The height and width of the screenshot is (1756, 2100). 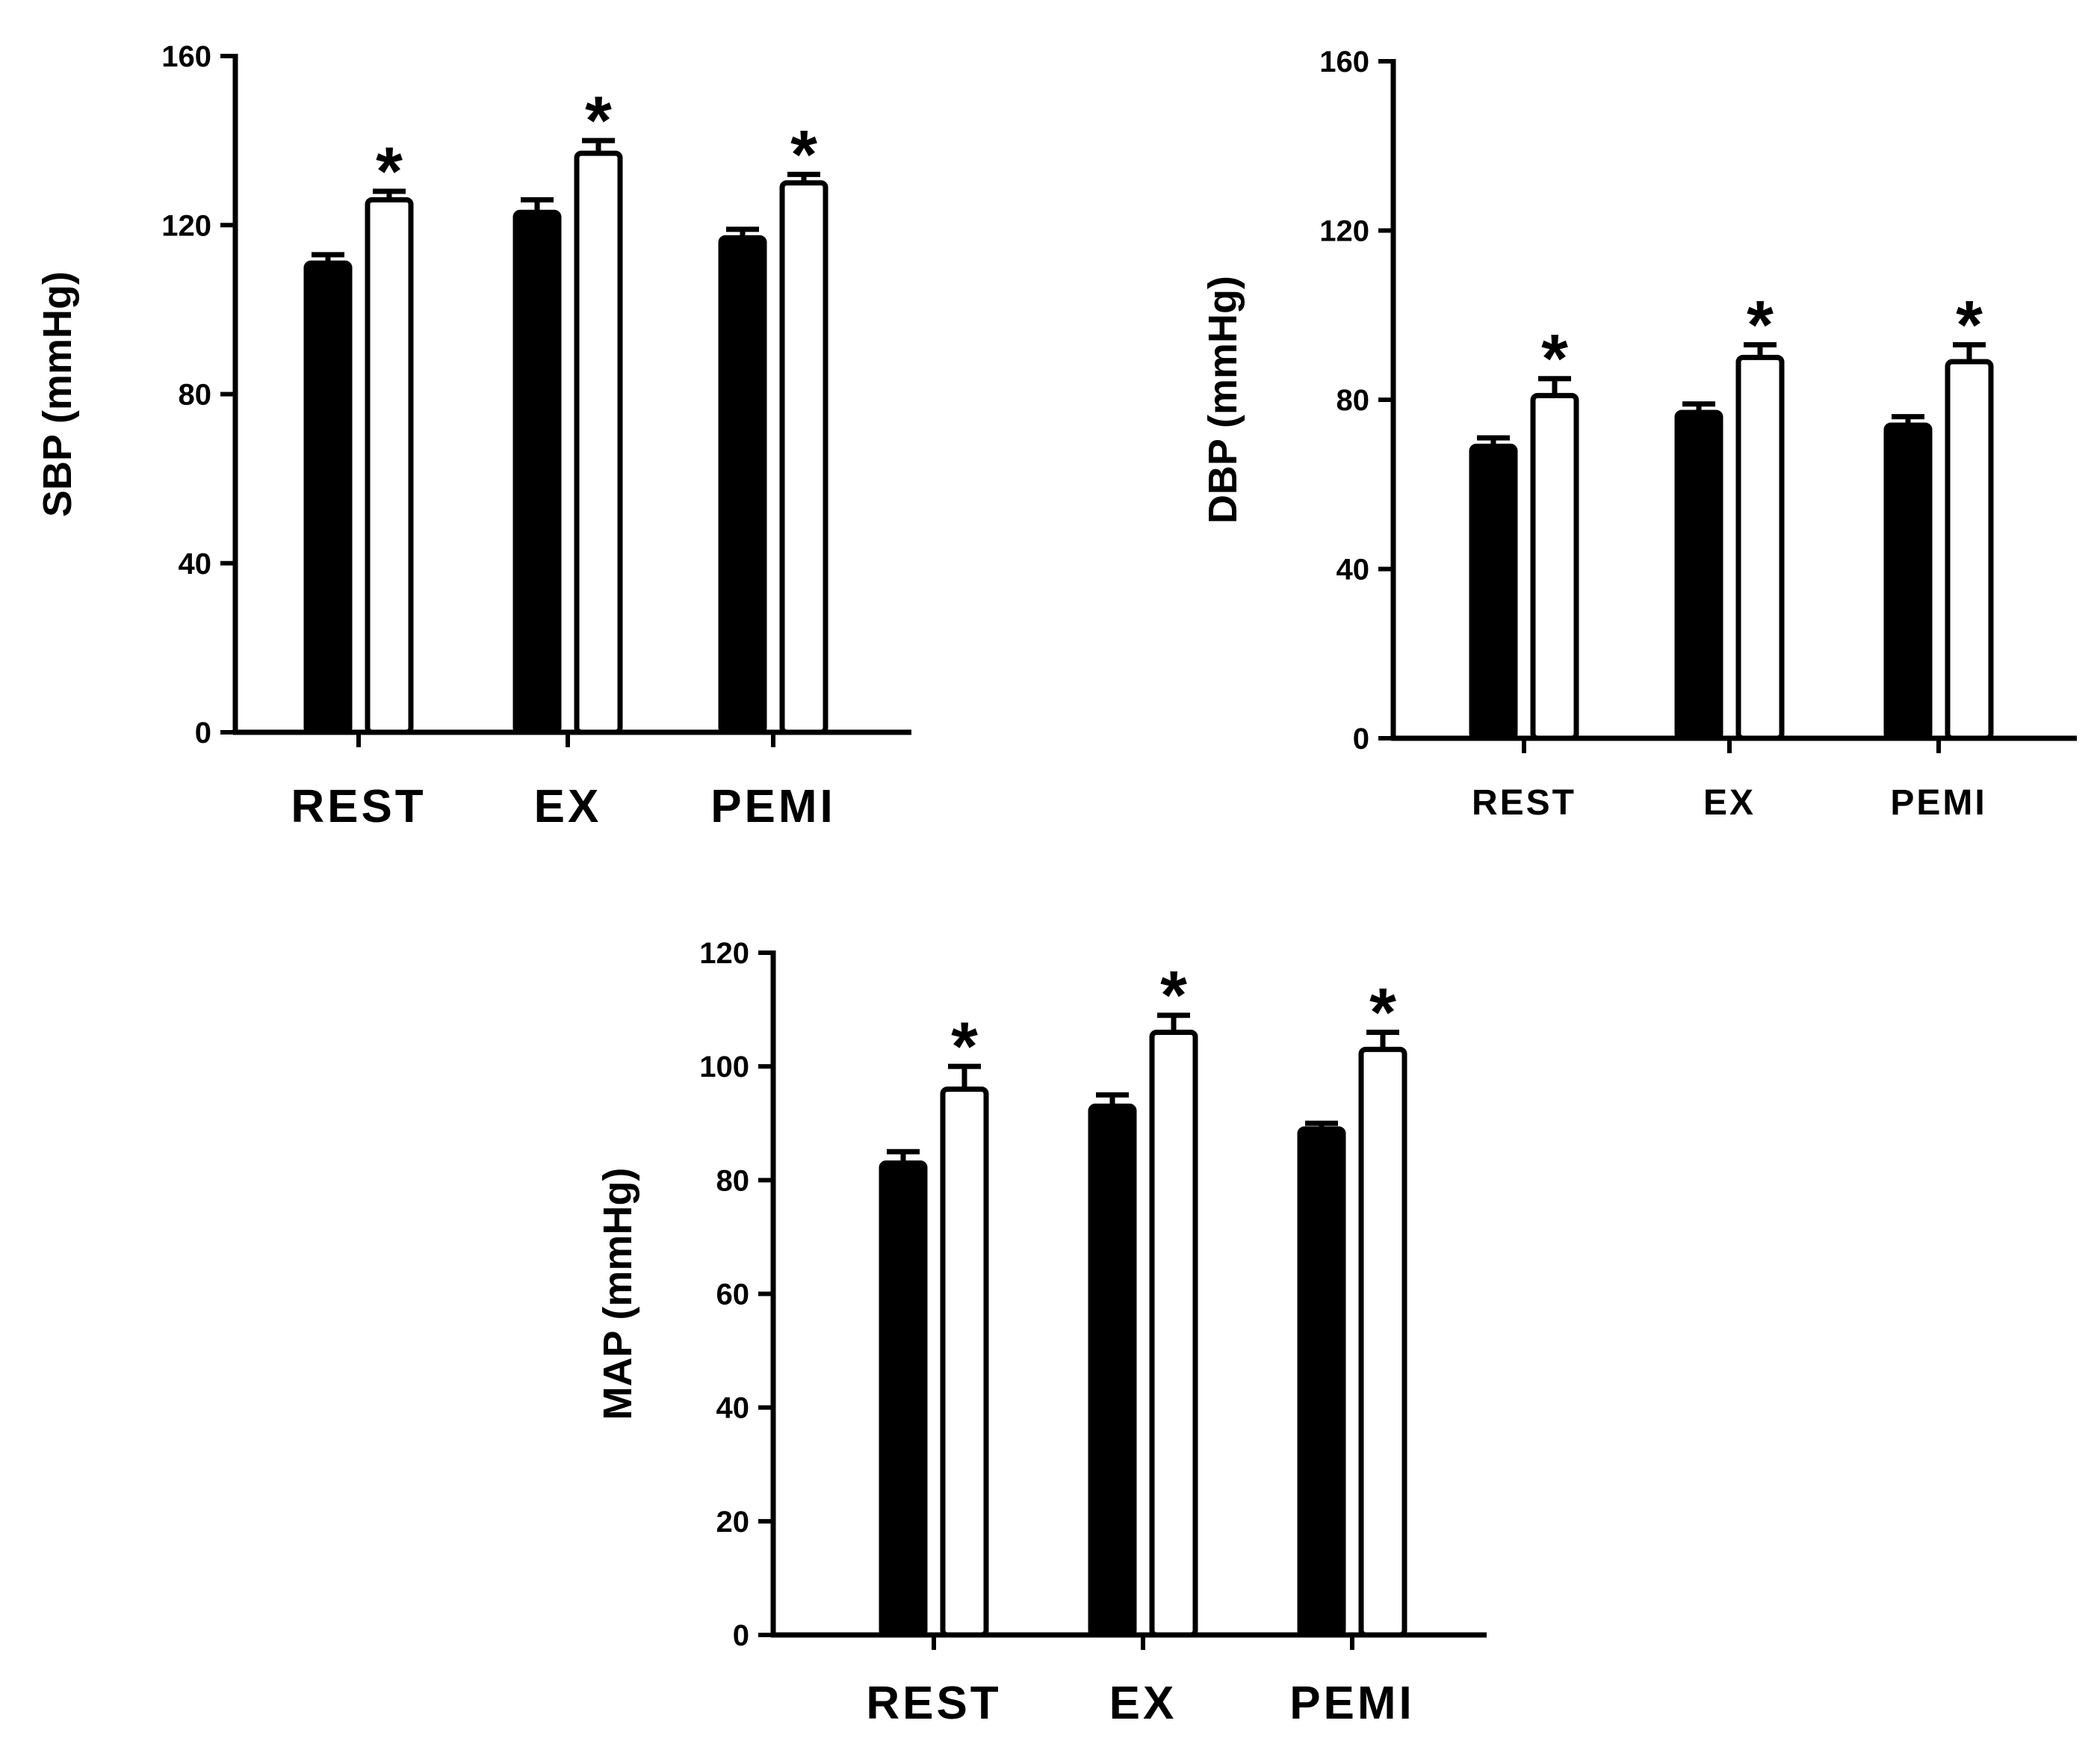 What do you see at coordinates (1223, 400) in the screenshot?
I see `y-axis-title: DBP (mmHg)` at bounding box center [1223, 400].